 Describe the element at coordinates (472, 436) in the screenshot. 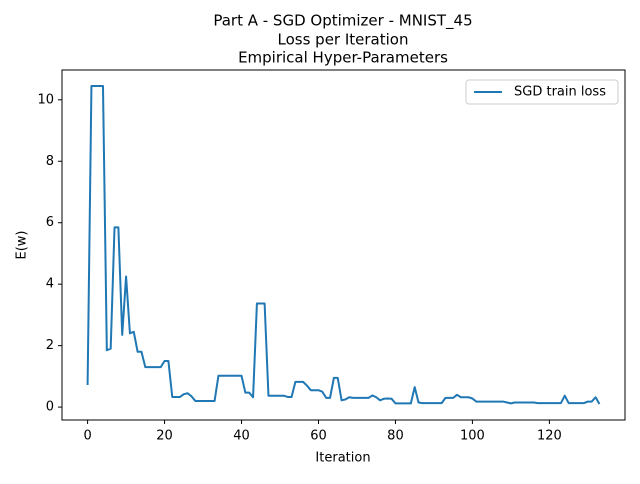

I see `x-tick-label: 100` at that location.